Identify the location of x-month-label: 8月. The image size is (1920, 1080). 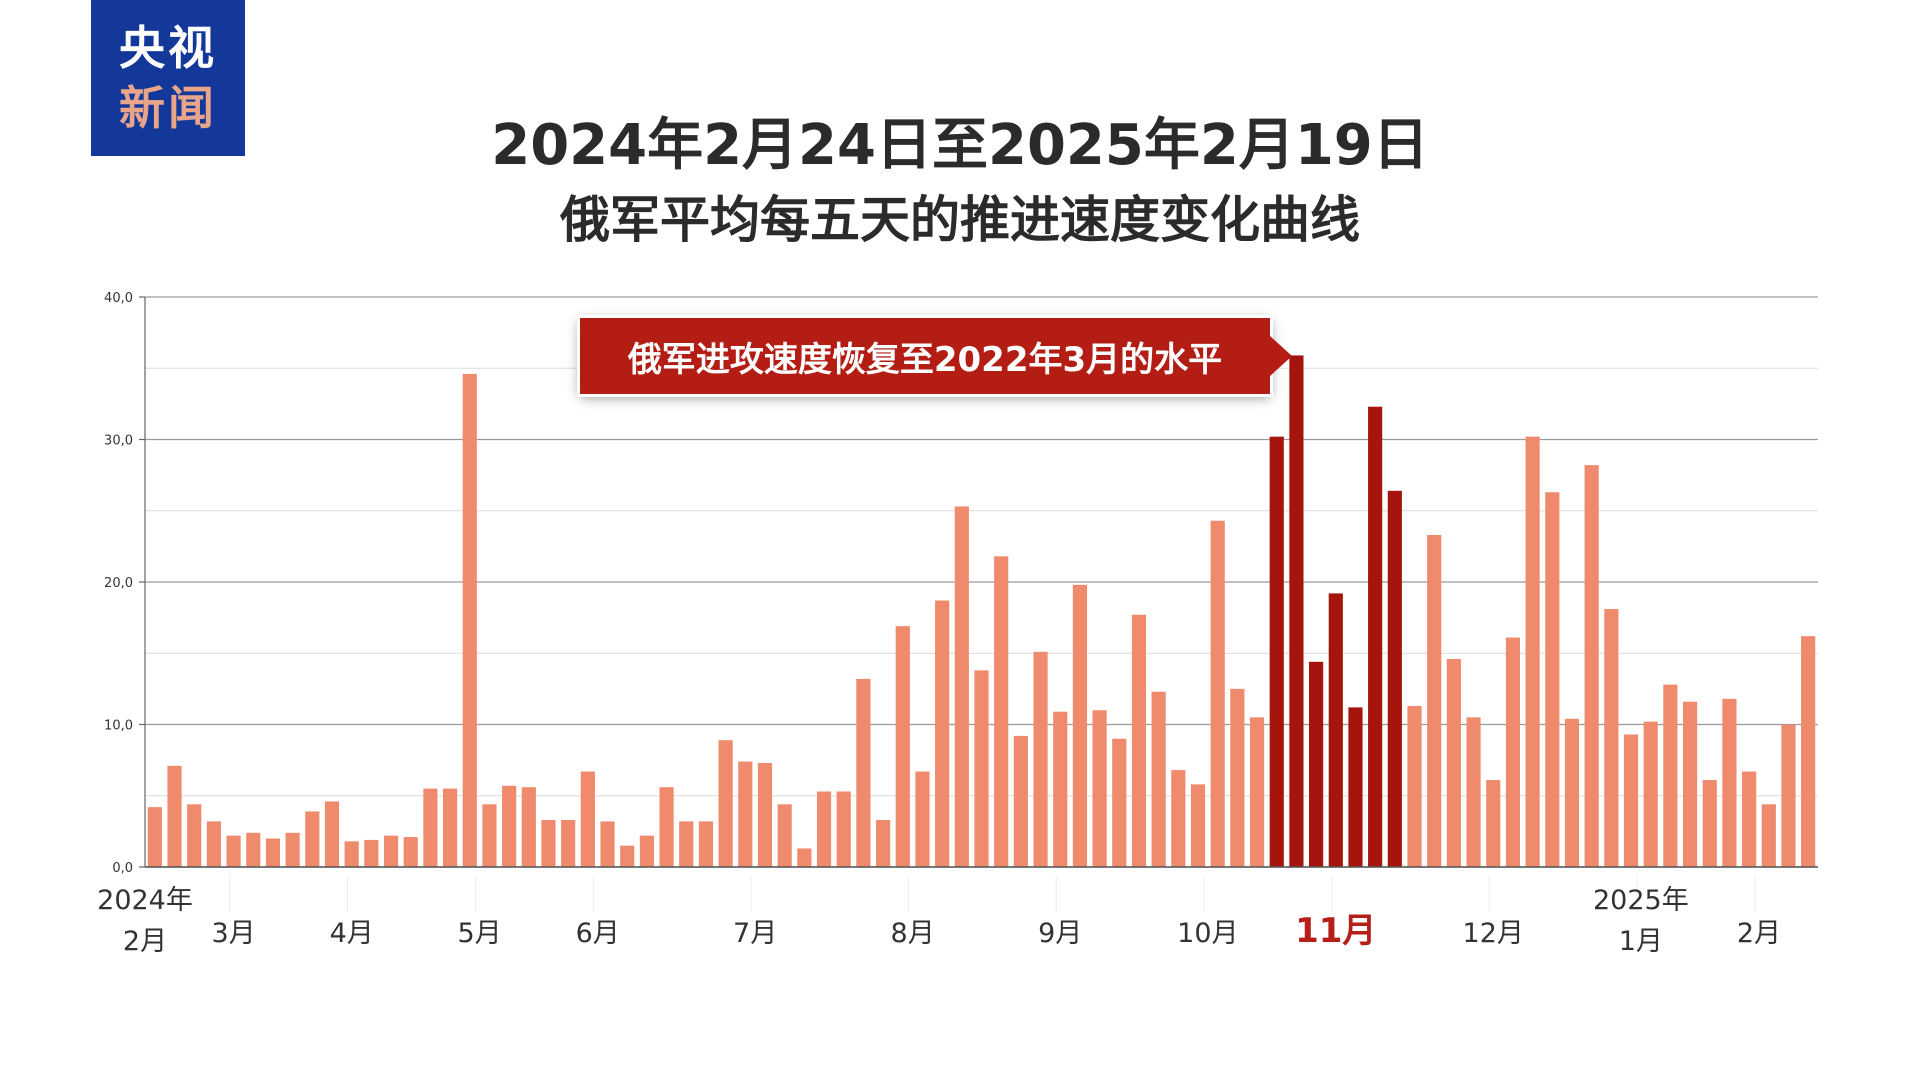
(913, 933).